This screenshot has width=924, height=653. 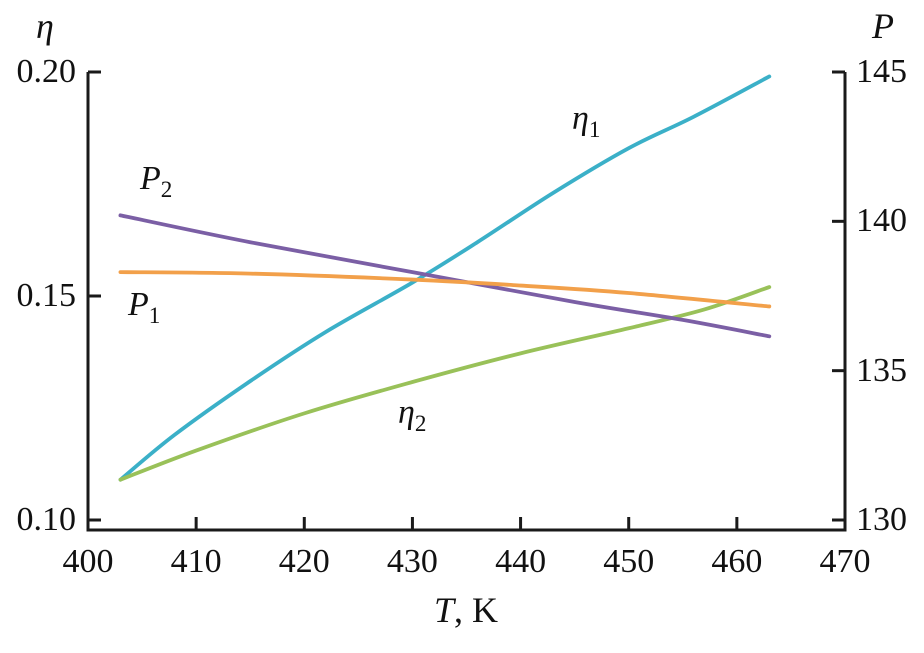 I want to click on y-right-tick-label: 145, so click(x=881, y=71).